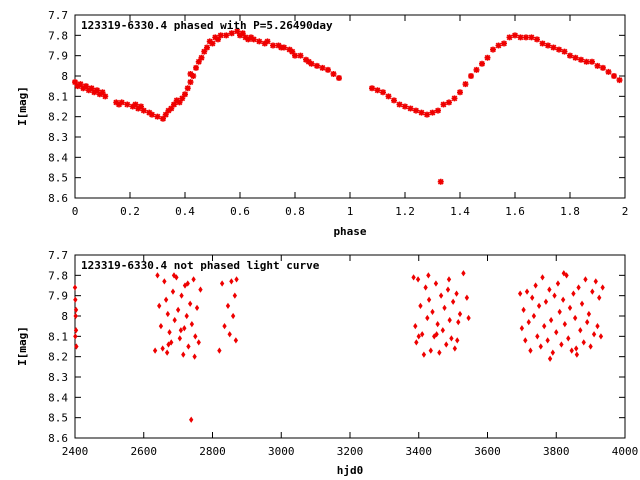 This screenshot has width=640, height=480. Describe the element at coordinates (625, 451) in the screenshot. I see `unphased-x-tick-label: 4000` at that location.